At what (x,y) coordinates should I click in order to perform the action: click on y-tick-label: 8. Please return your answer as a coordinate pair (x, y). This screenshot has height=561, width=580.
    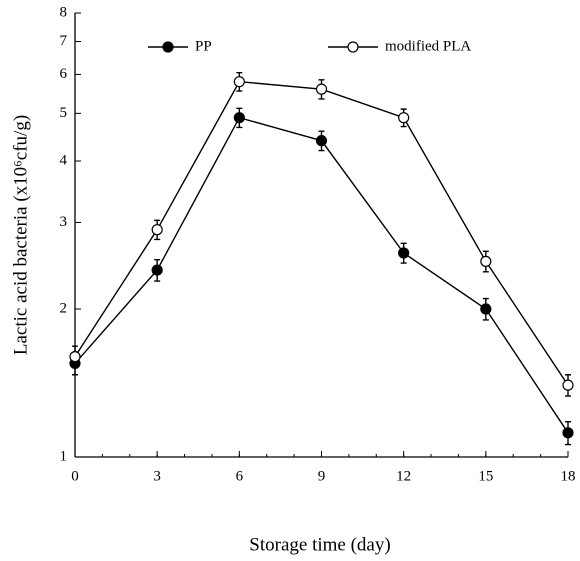
    Looking at the image, I should click on (64, 12).